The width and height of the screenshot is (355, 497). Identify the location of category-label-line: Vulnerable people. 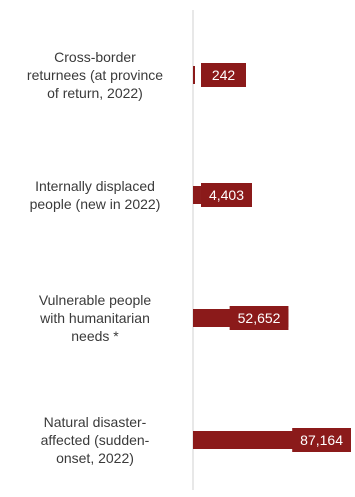
(95, 300).